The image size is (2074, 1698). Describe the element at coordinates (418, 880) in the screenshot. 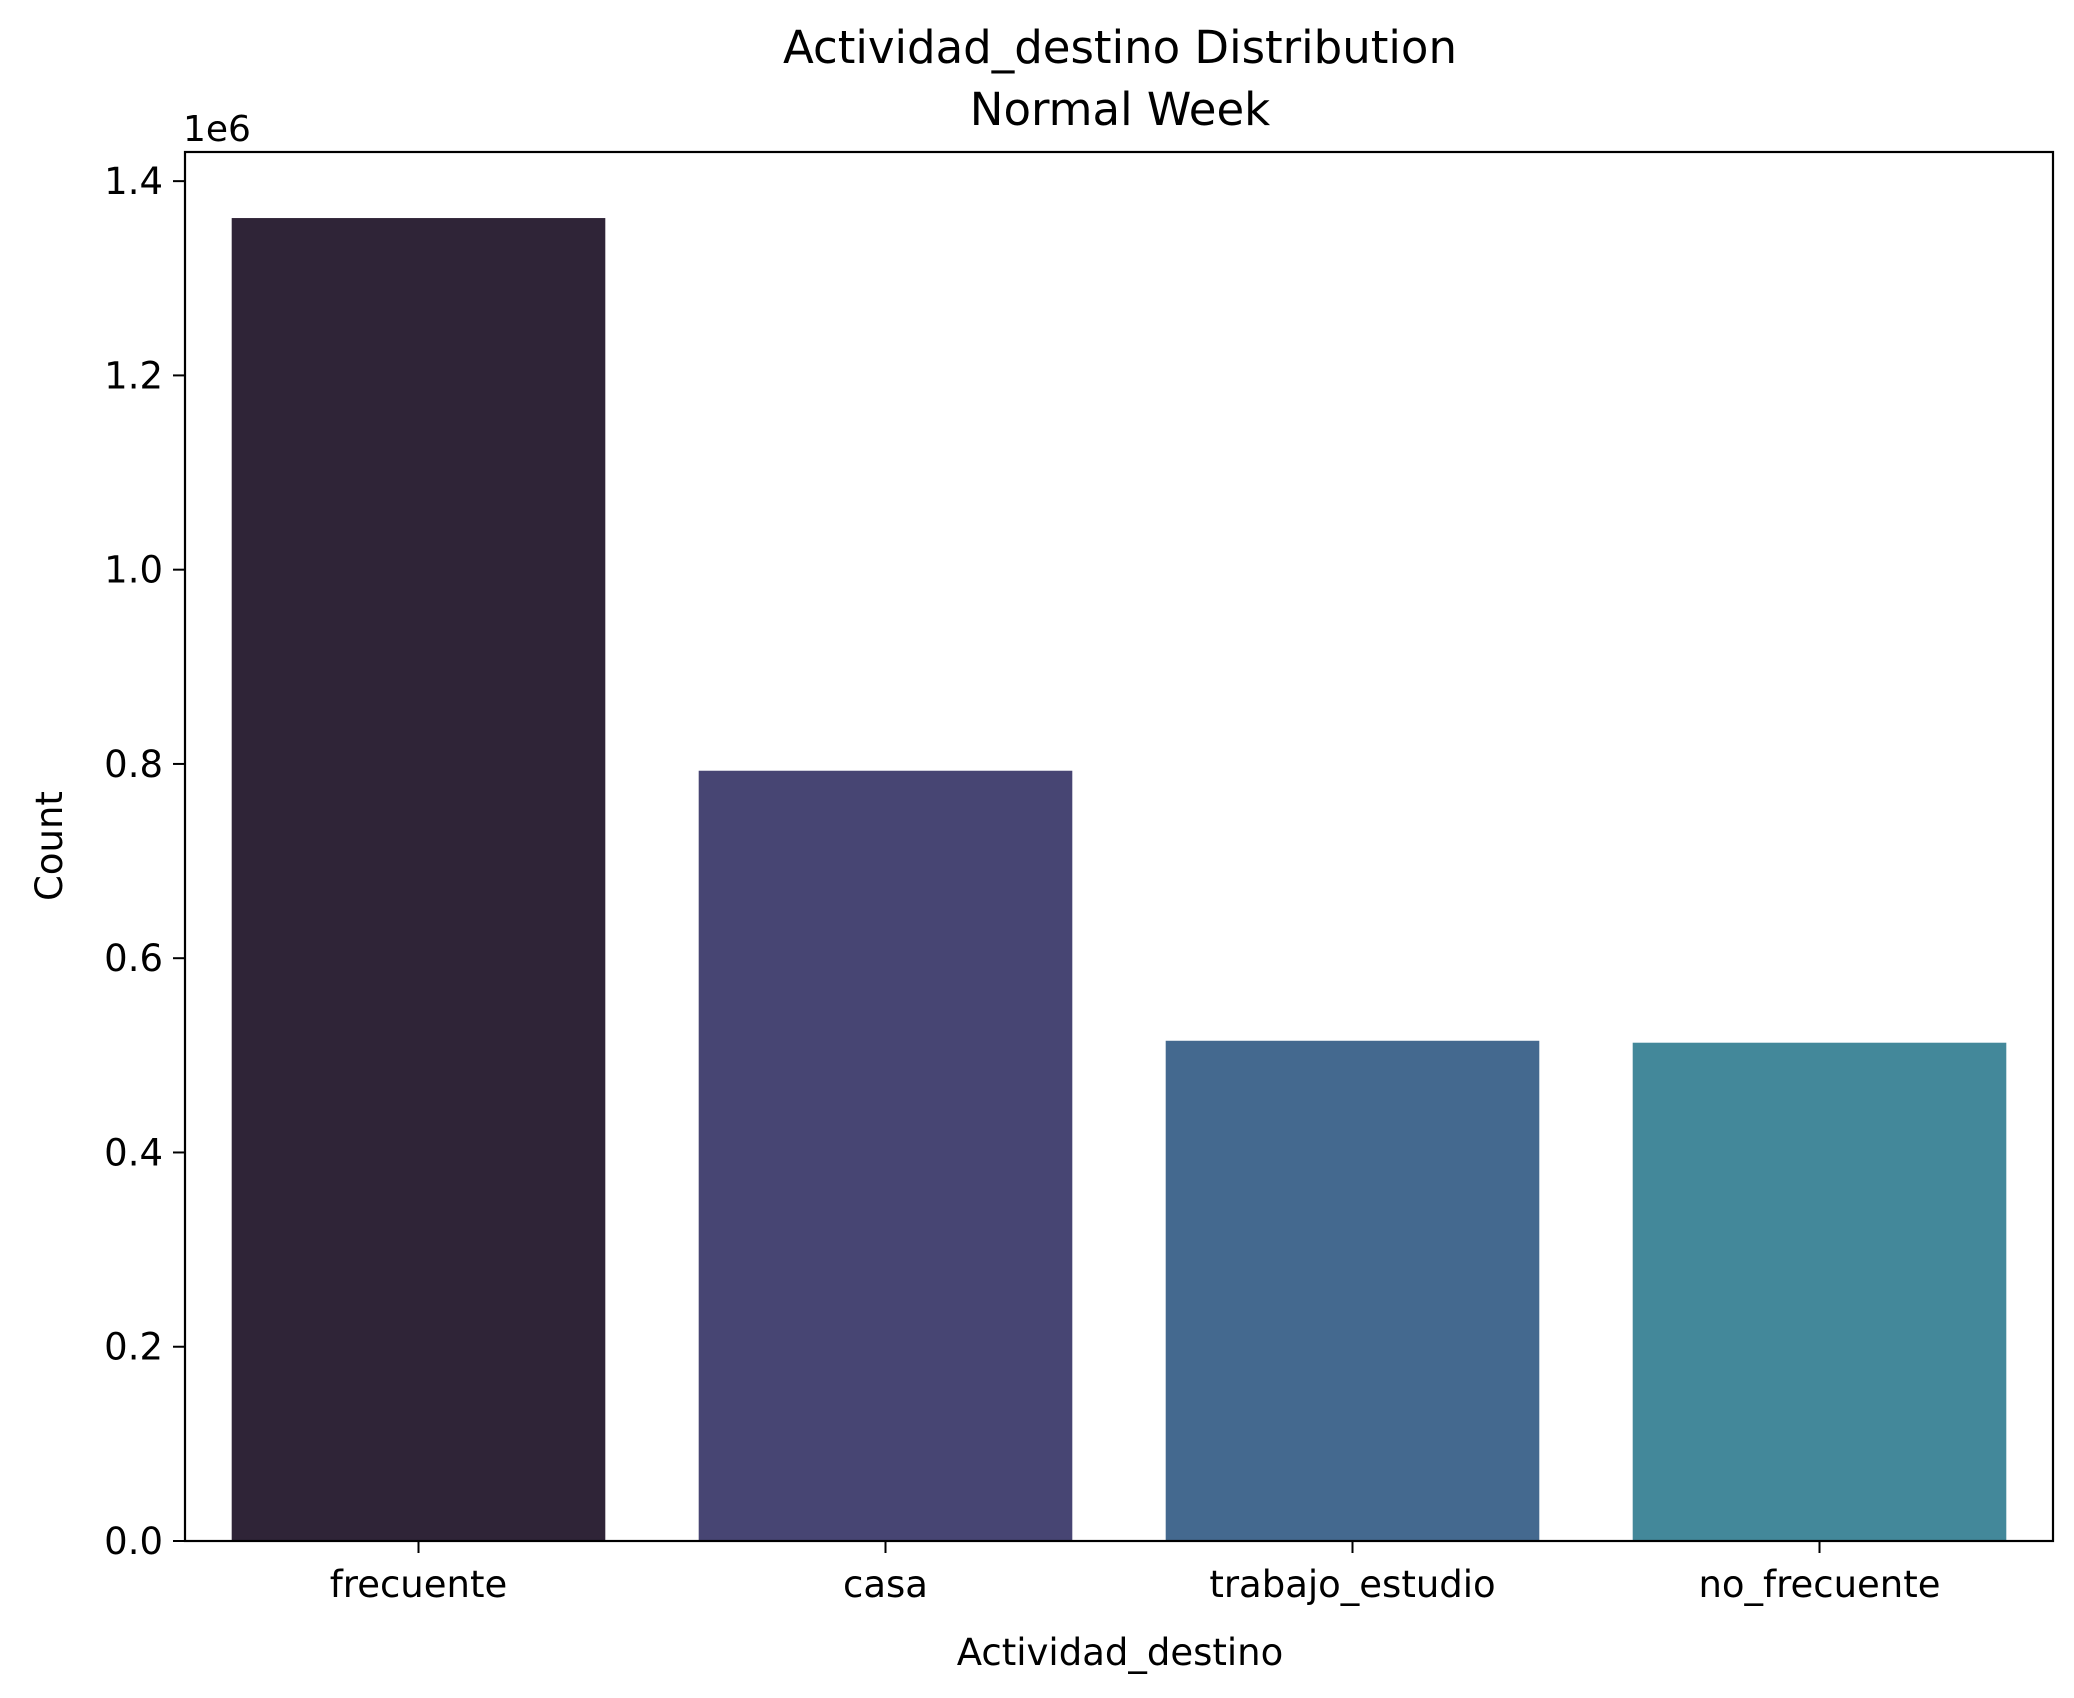

I see `bar-frecuente` at that location.